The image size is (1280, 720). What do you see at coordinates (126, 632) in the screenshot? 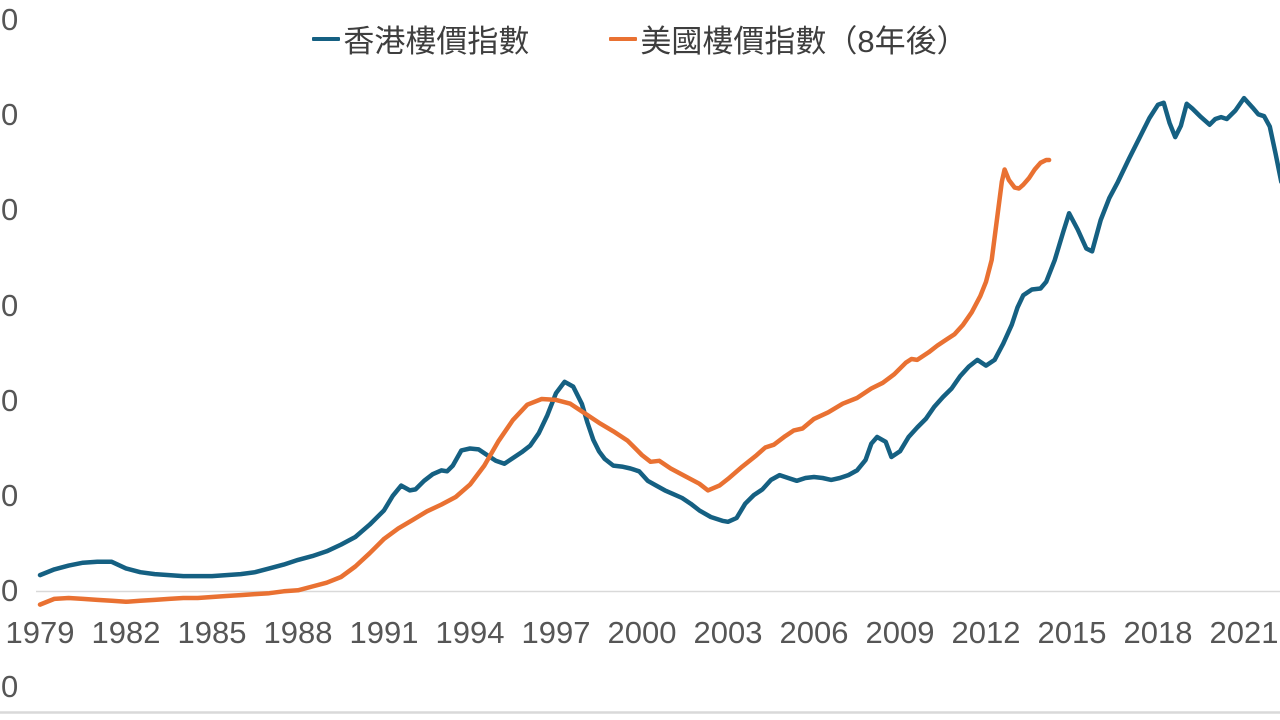
I see `x-tick-label: 1982` at bounding box center [126, 632].